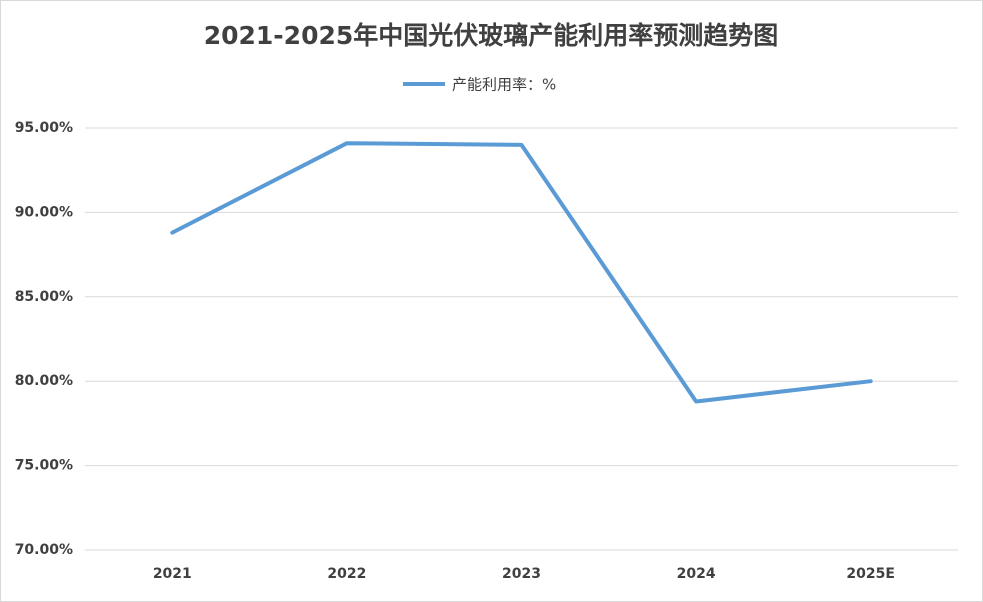  Describe the element at coordinates (44, 128) in the screenshot. I see `y-tick-label: 95.00%` at that location.